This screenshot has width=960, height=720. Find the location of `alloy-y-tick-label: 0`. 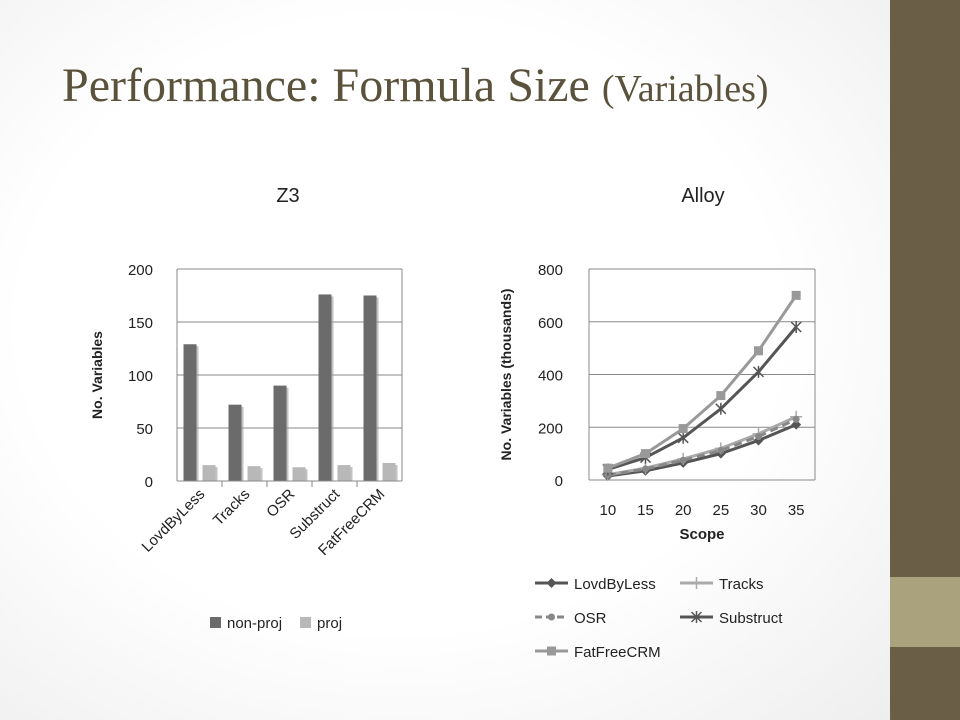

alloy-y-tick-label: 0 is located at coordinates (559, 481).